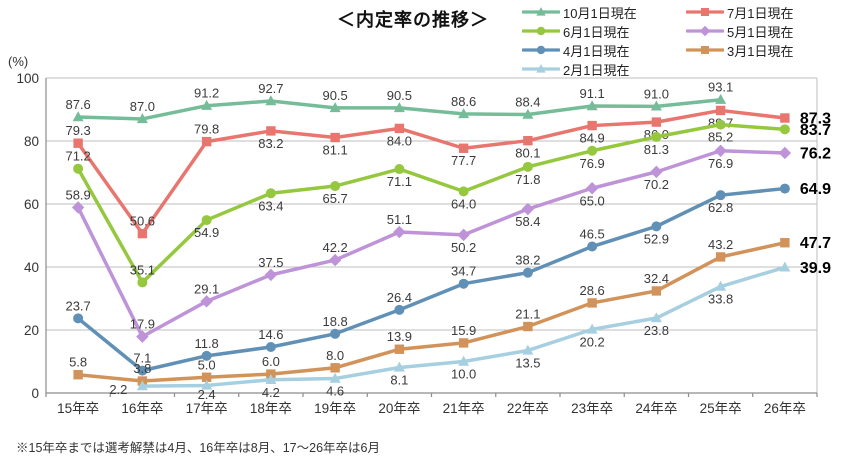 The width and height of the screenshot is (852, 463). Describe the element at coordinates (528, 408) in the screenshot. I see `x-tick-label: 22年卒` at that location.